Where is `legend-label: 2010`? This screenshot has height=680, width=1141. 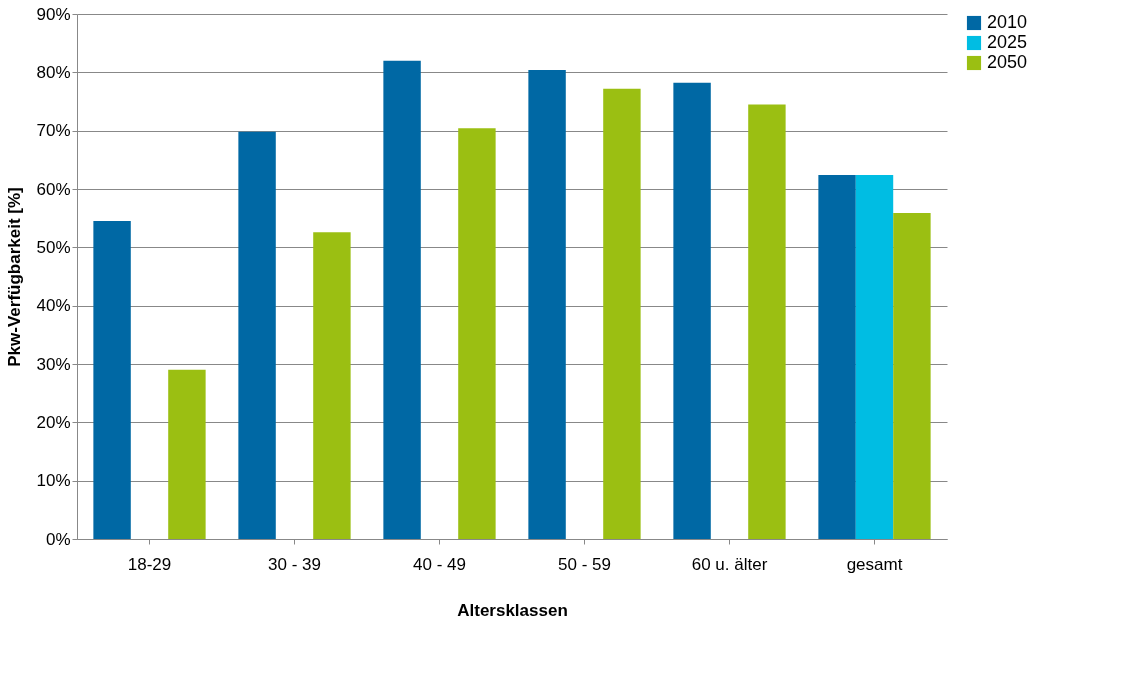
legend-label: 2010 is located at coordinates (1007, 22).